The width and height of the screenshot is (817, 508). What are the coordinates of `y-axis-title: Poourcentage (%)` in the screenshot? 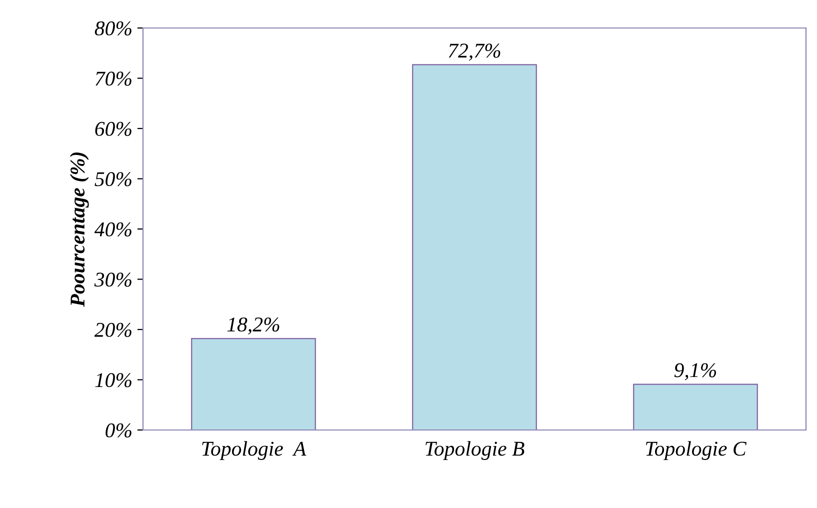 It's located at (79, 229).